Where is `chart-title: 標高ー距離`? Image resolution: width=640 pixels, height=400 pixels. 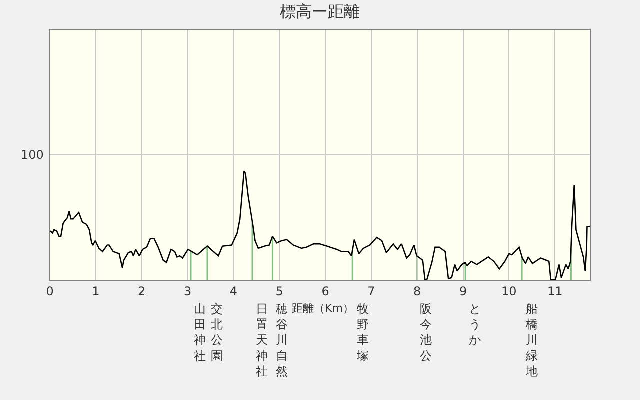
chart-title: 標高ー距離 is located at coordinates (320, 12).